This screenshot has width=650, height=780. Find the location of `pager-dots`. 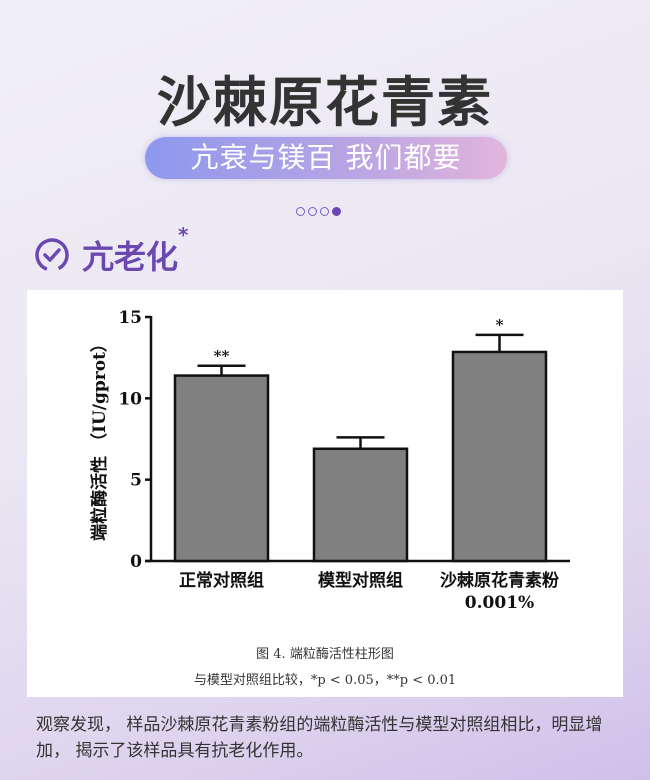

pager-dots is located at coordinates (318, 211).